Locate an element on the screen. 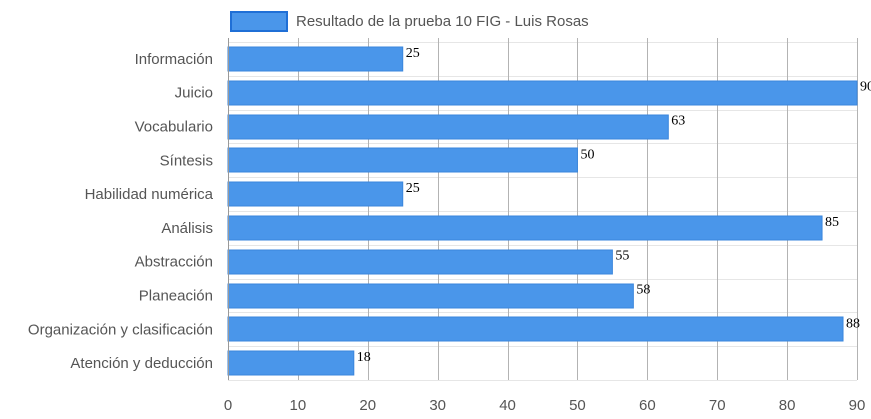  category-label: Abstracción is located at coordinates (174, 262).